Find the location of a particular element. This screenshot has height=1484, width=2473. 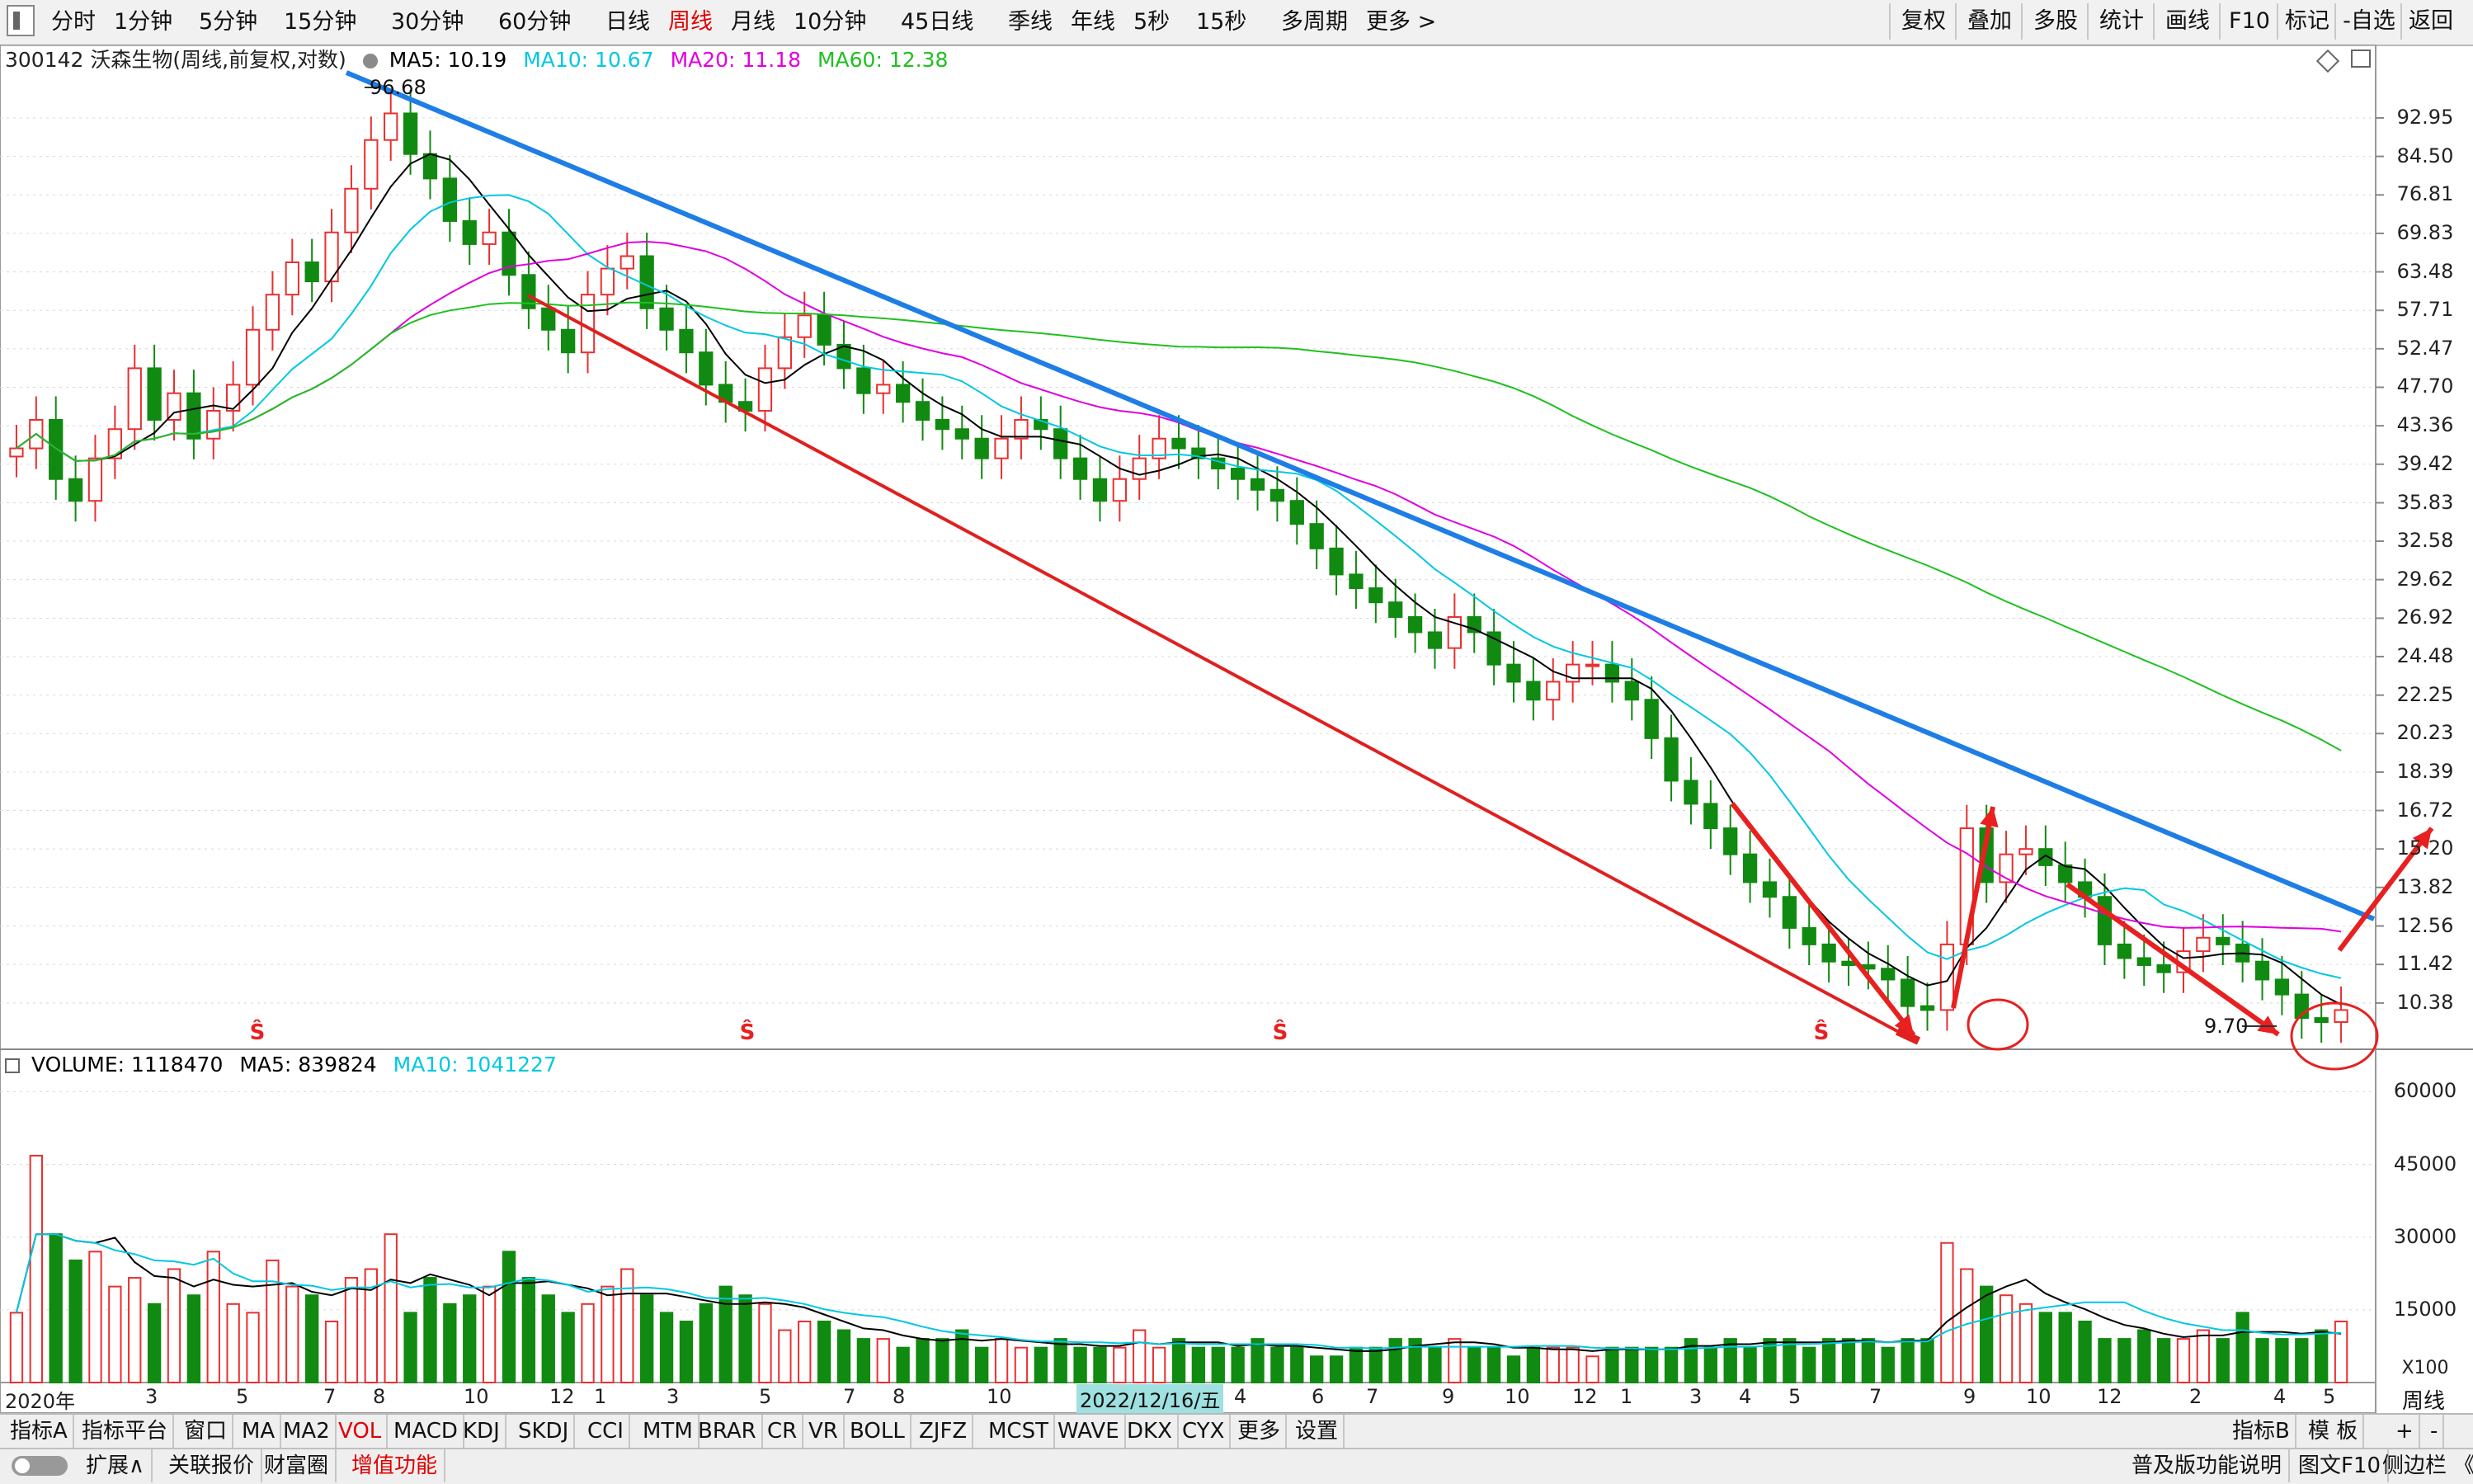

indicator-tab-11: BRAR is located at coordinates (728, 1431).